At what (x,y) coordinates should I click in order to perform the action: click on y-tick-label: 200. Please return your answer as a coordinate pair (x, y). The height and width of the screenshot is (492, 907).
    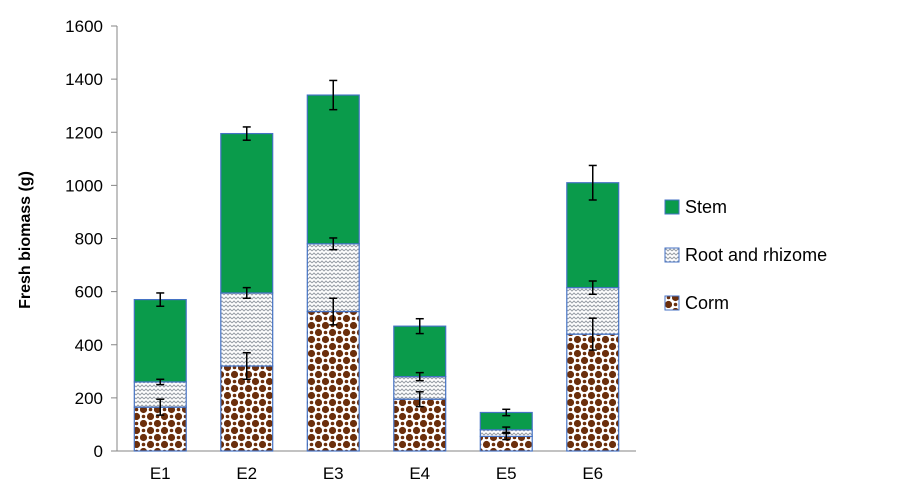
    Looking at the image, I should click on (89, 398).